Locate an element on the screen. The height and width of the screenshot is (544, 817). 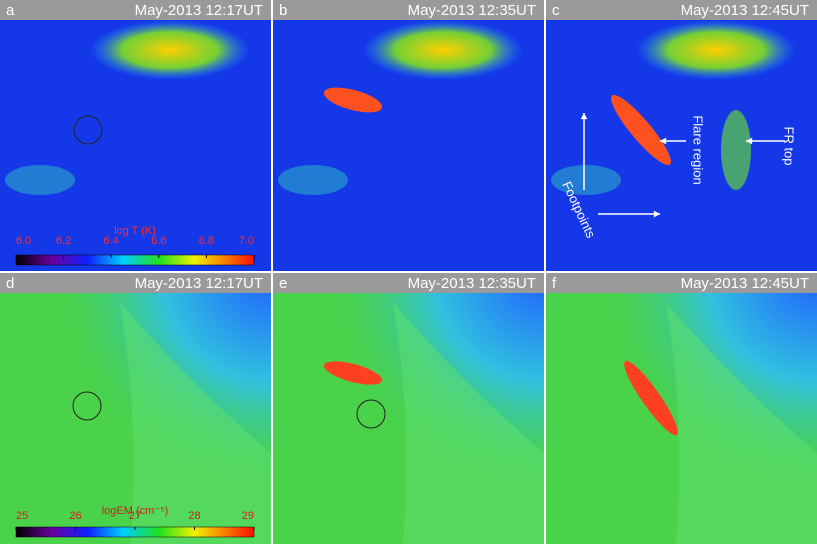
colorbar-tick-label: 6.0 is located at coordinates (23, 241).